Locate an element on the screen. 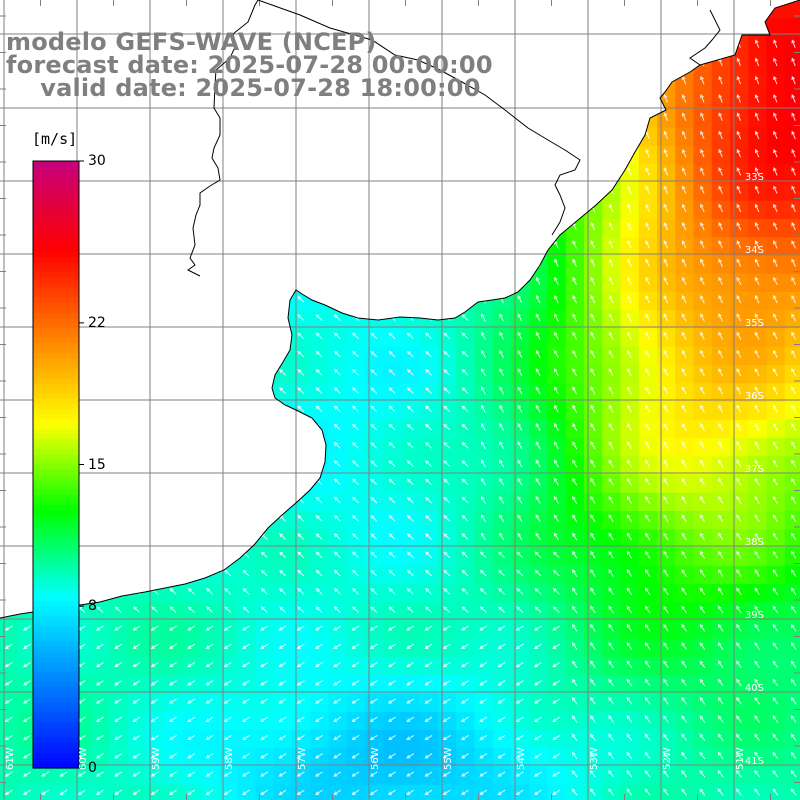 This screenshot has width=800, height=800. longitude-label: 53W is located at coordinates (594, 758).